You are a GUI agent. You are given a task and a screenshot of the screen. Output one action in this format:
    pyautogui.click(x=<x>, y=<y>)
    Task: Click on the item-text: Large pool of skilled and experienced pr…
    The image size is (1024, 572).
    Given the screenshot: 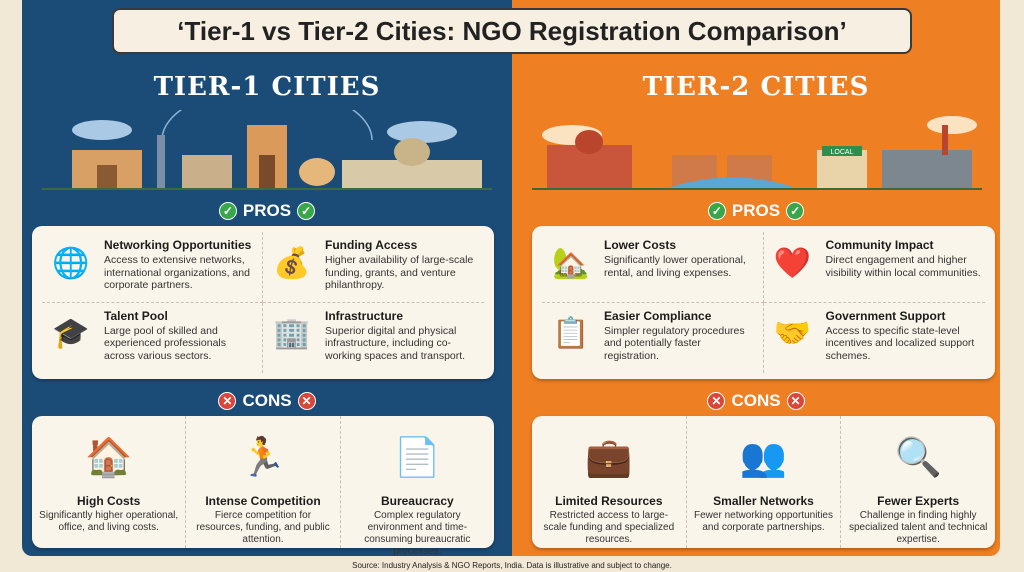 What is the action you would take?
    pyautogui.click(x=165, y=343)
    